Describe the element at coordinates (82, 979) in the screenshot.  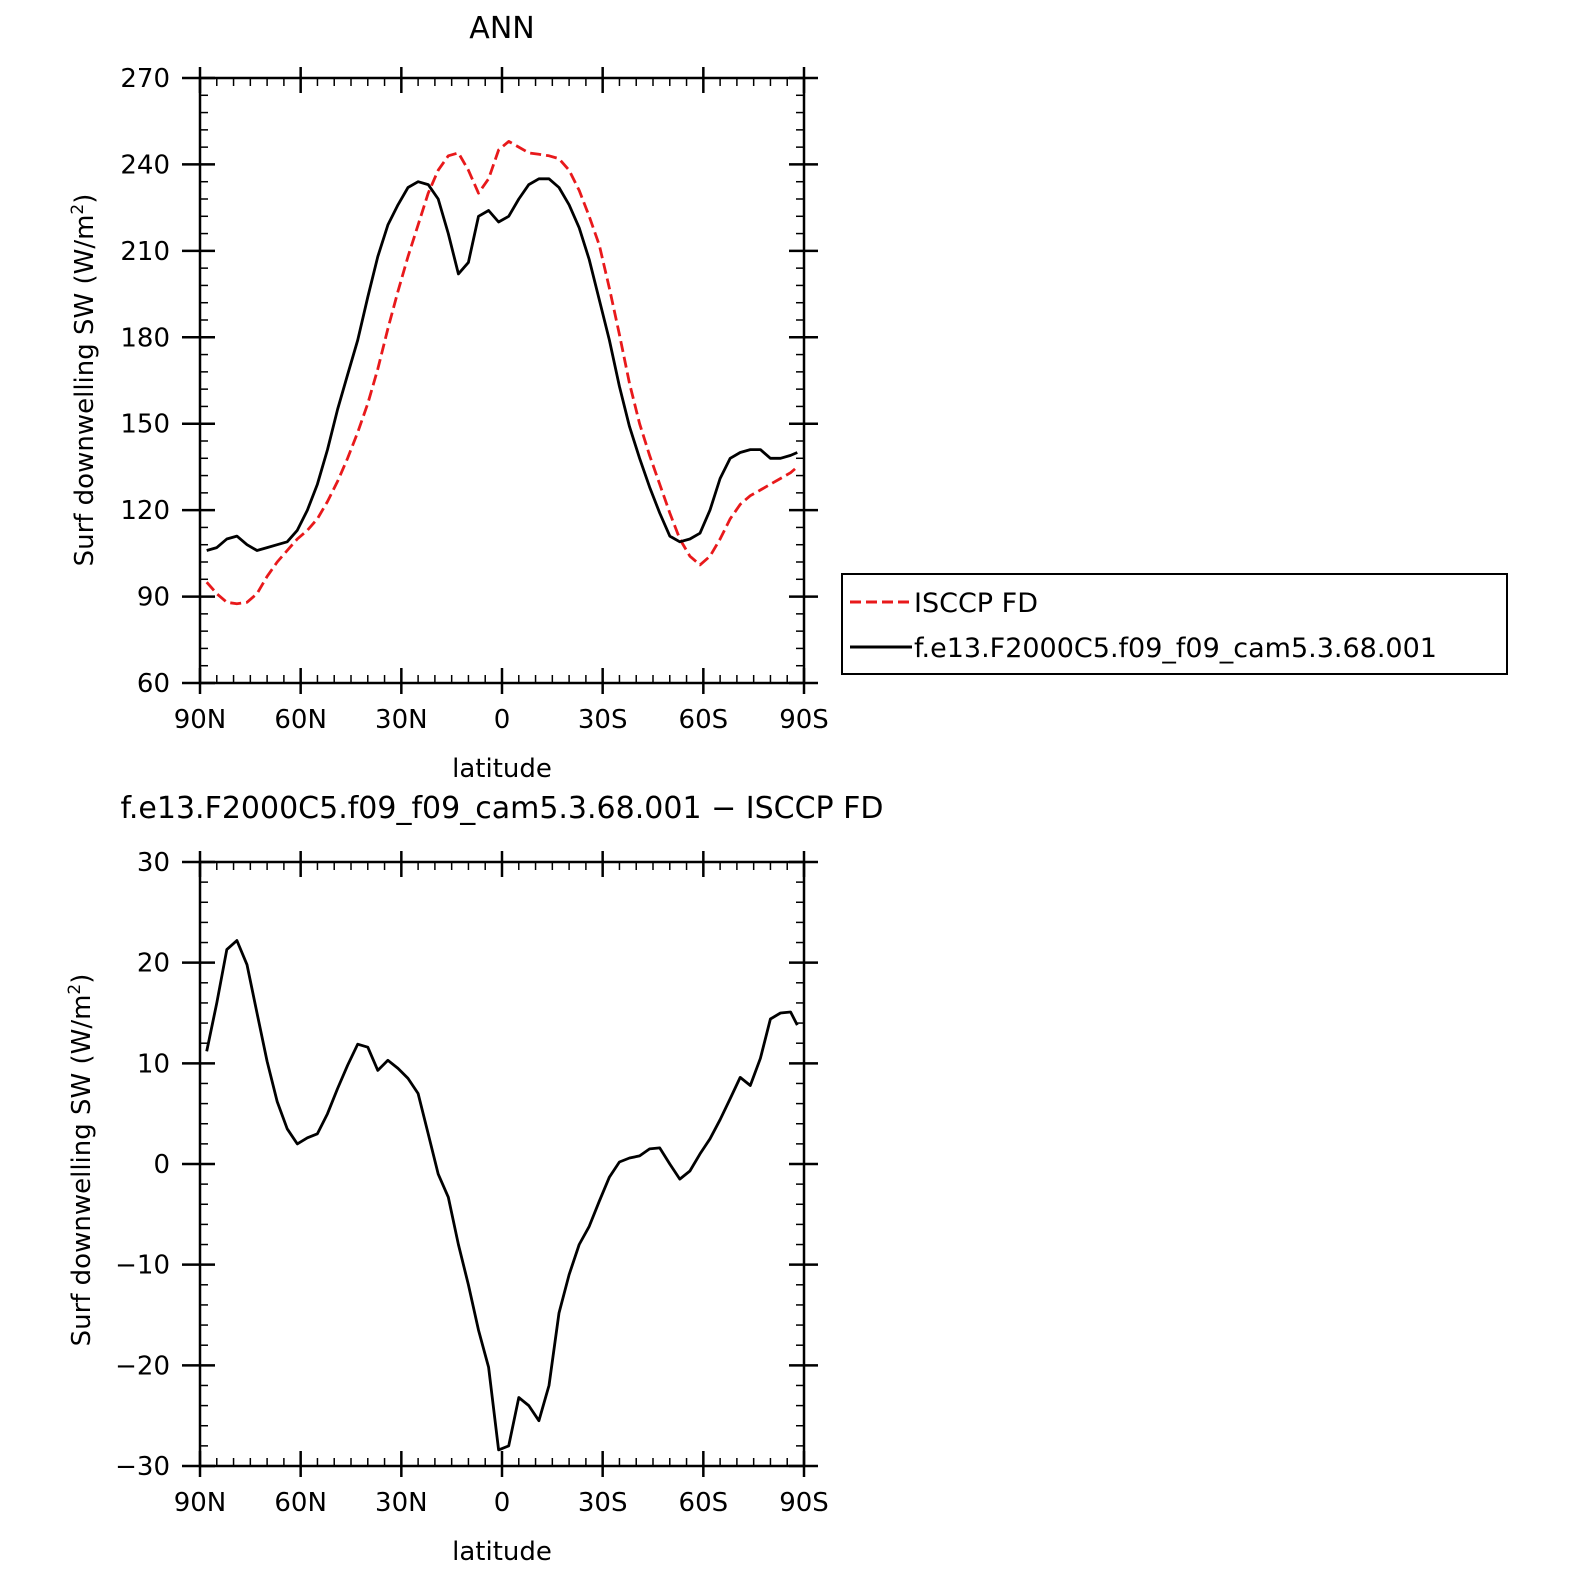
I see `panel2-y-axis-label-close: )` at that location.